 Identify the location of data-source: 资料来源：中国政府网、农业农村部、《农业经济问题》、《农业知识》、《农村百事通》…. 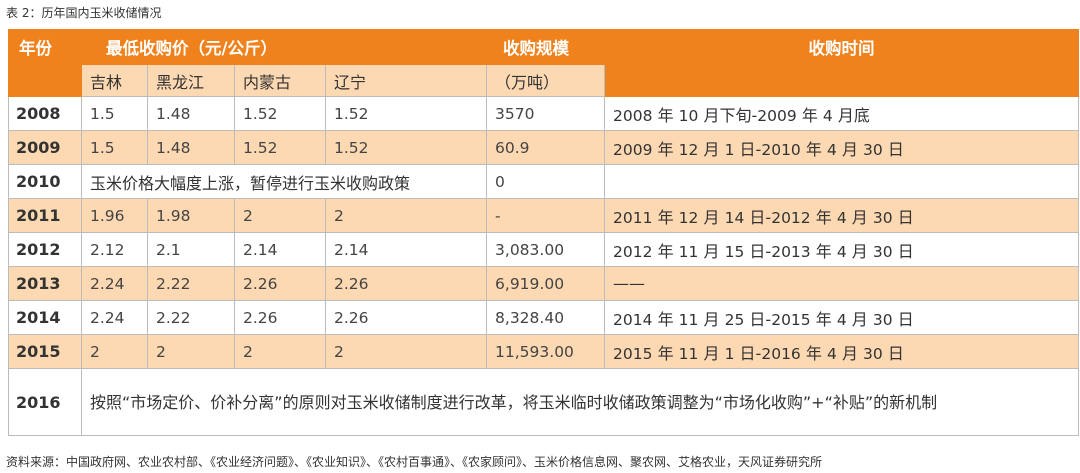
(414, 462).